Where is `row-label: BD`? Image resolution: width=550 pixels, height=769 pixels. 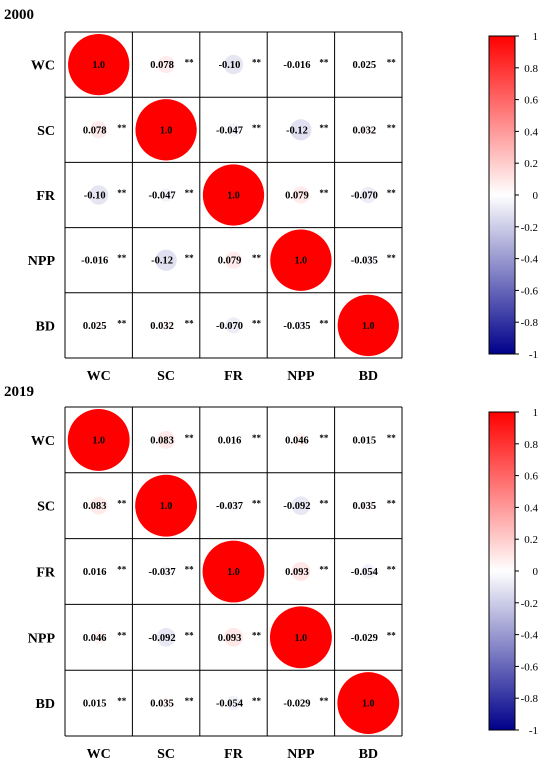
row-label: BD is located at coordinates (45, 704).